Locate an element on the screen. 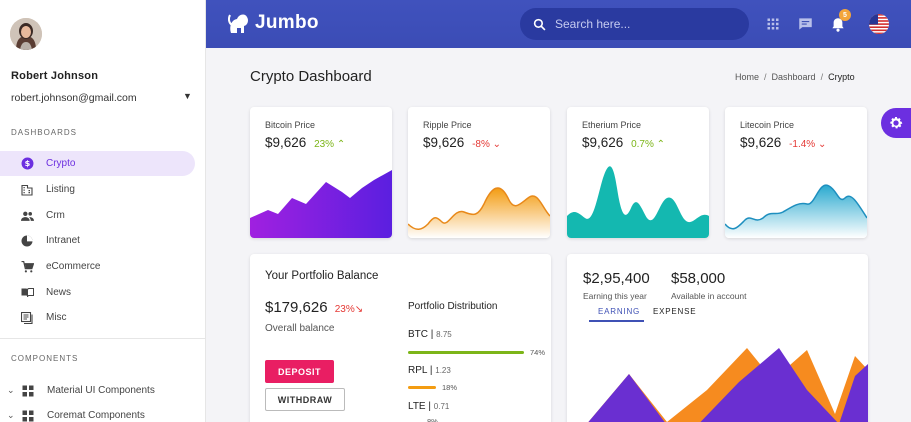  distribution-row-lte: LTE | 0.71 is located at coordinates (429, 406).